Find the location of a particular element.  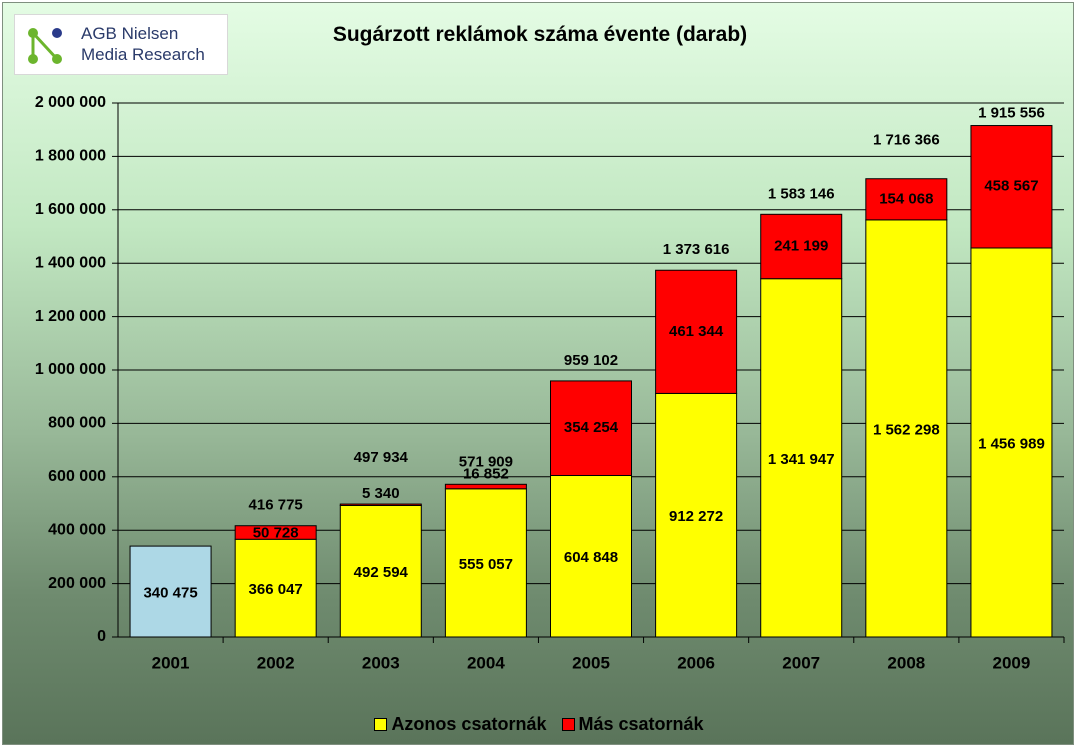

x-tick-label: 2005 is located at coordinates (591, 662).